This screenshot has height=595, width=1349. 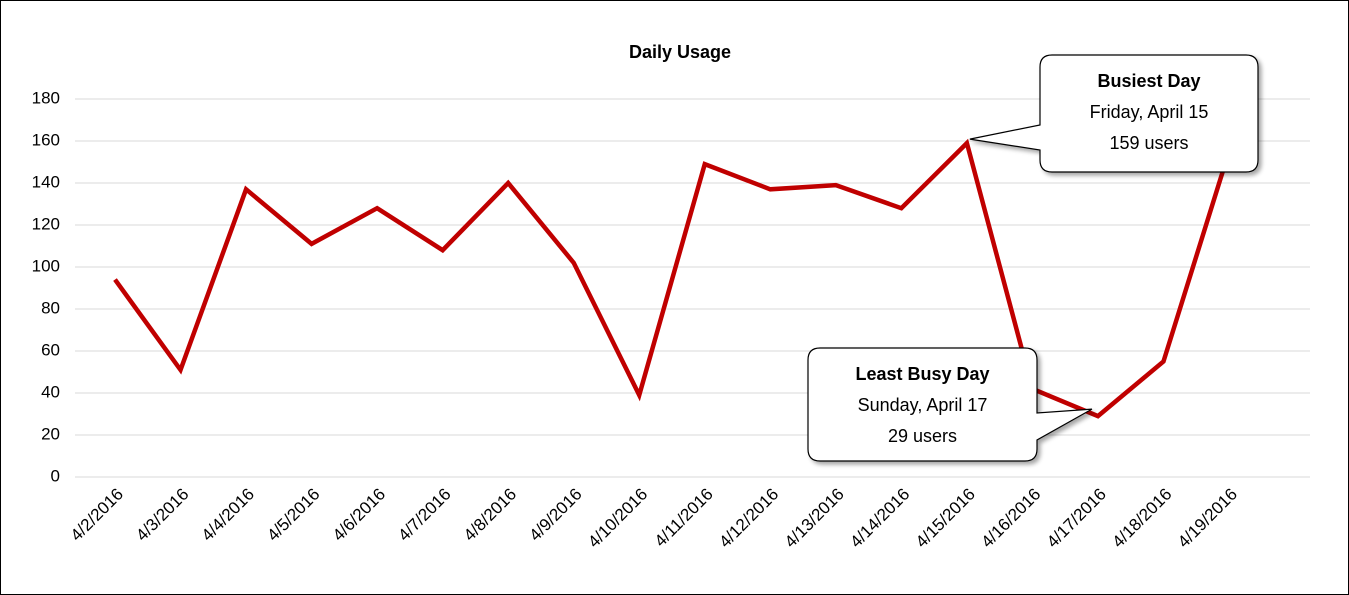 I want to click on y-tick-label: 160, so click(x=46, y=139).